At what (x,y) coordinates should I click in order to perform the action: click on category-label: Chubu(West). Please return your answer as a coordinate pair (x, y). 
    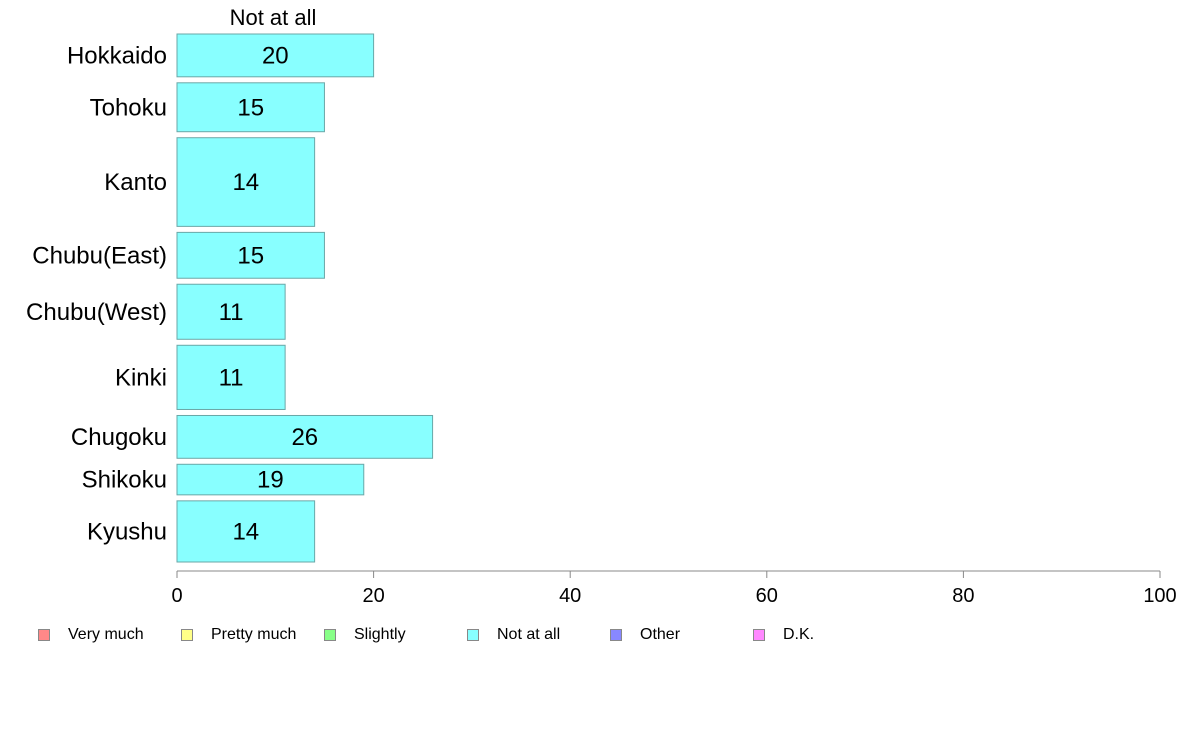
    Looking at the image, I should click on (96, 312).